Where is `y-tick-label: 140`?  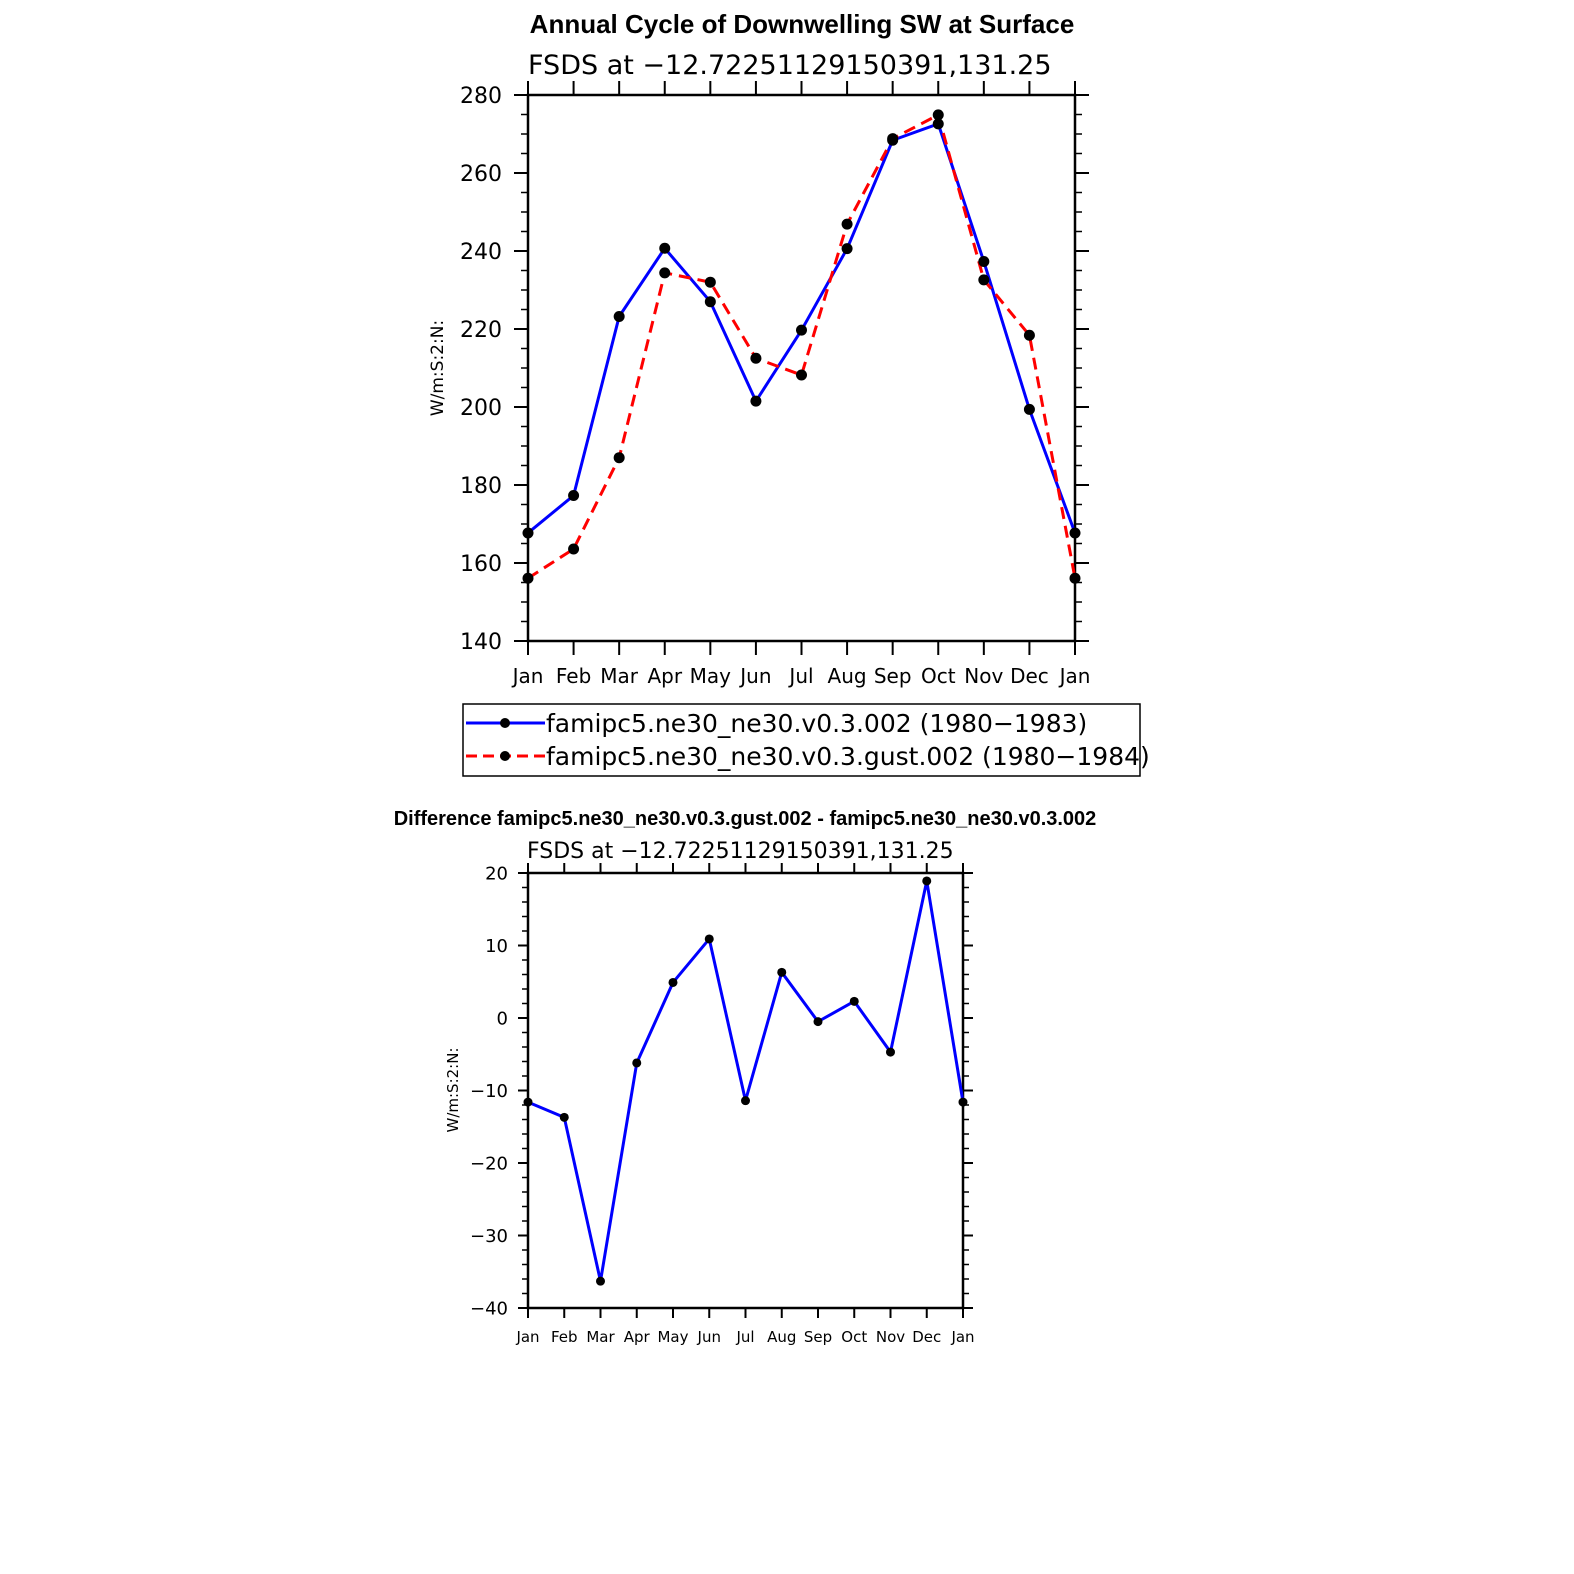 y-tick-label: 140 is located at coordinates (481, 642).